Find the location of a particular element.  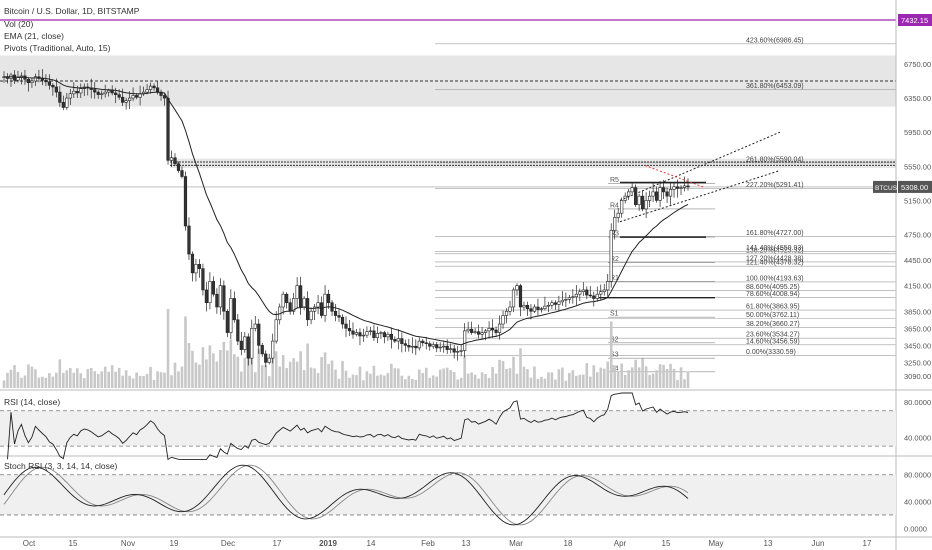

time-tick: Dec is located at coordinates (228, 543).